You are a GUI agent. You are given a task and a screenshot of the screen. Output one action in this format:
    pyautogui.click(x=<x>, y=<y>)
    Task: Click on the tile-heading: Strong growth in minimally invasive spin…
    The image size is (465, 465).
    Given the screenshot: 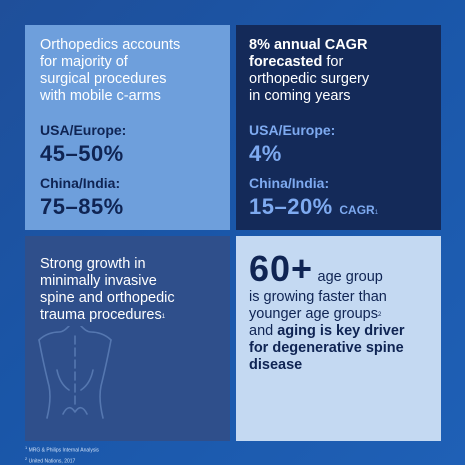 What is the action you would take?
    pyautogui.click(x=107, y=290)
    